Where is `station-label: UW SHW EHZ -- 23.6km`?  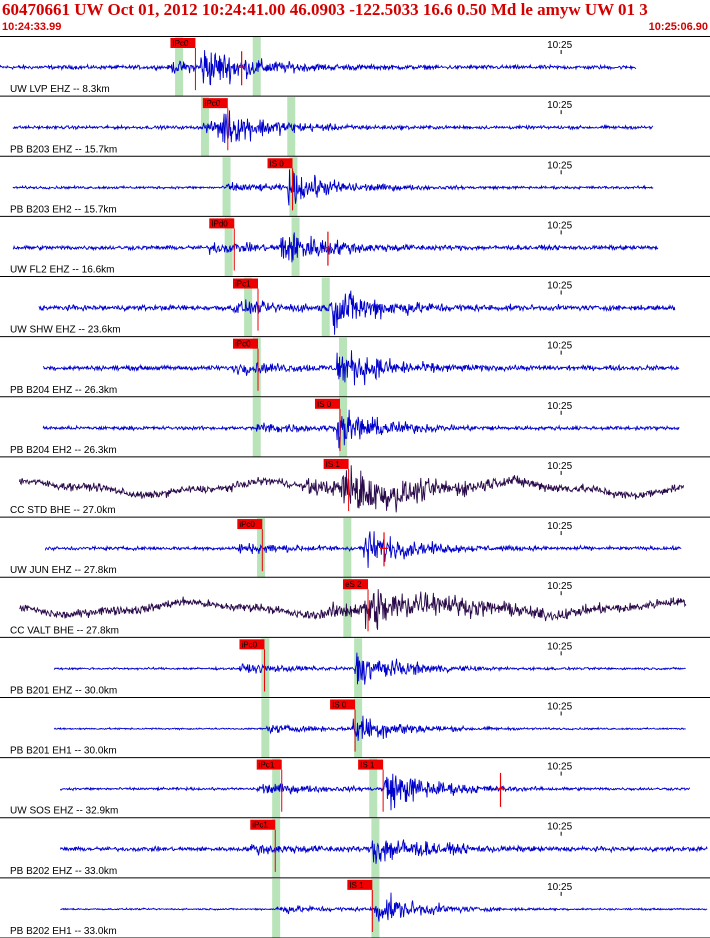
station-label: UW SHW EHZ -- 23.6km is located at coordinates (65, 330).